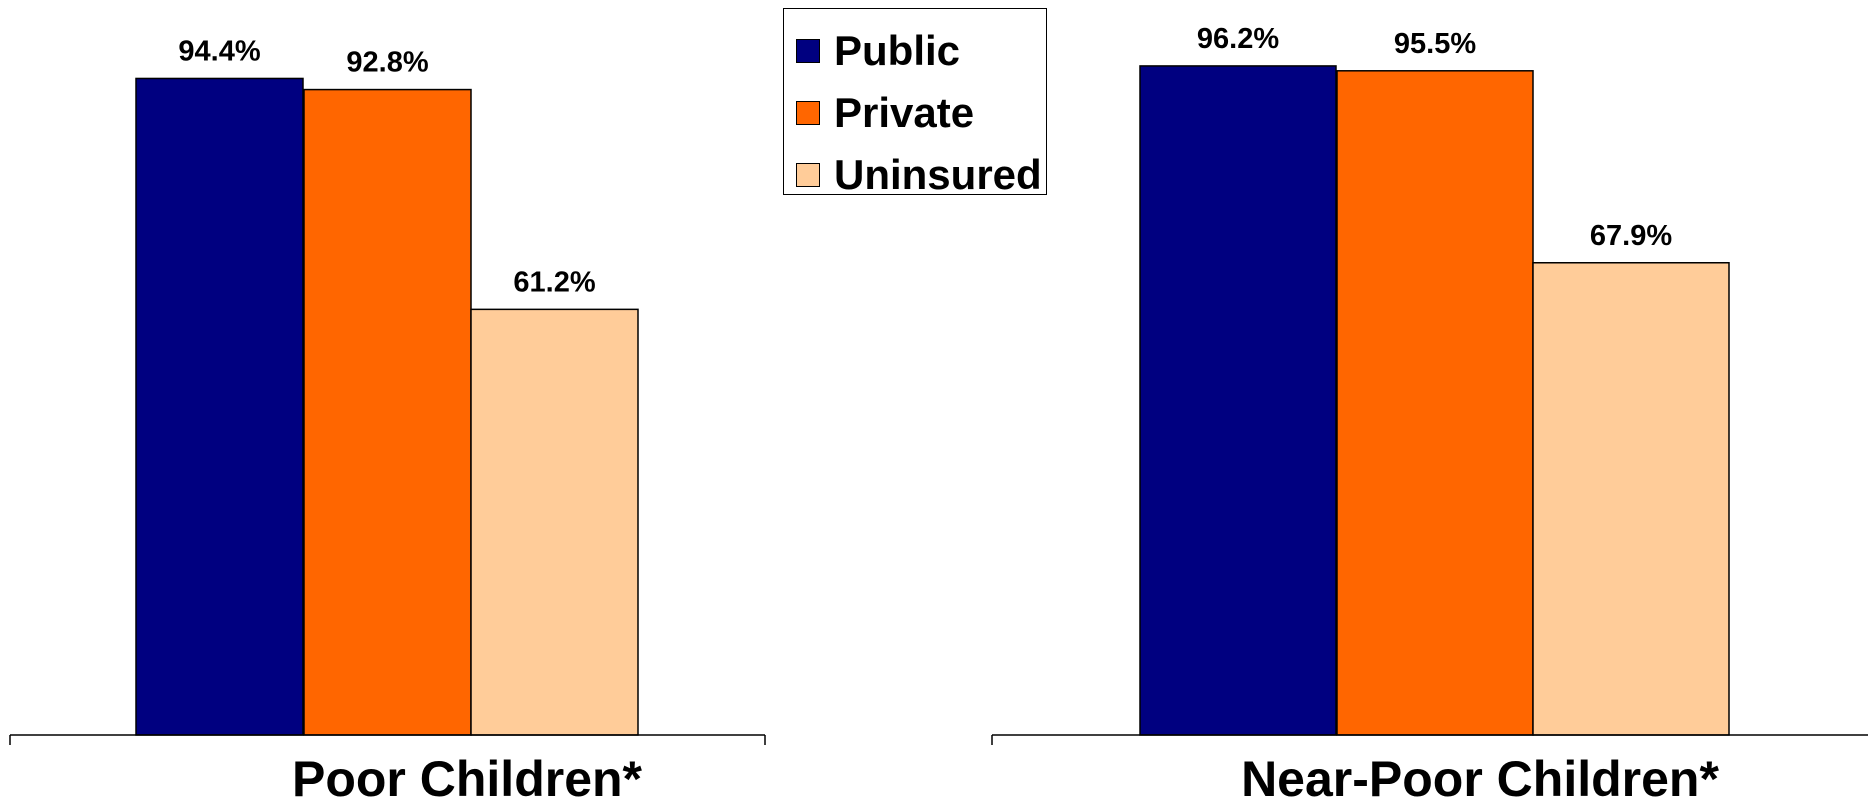  Describe the element at coordinates (467, 776) in the screenshot. I see `category-label-poor: Poor Children*` at that location.